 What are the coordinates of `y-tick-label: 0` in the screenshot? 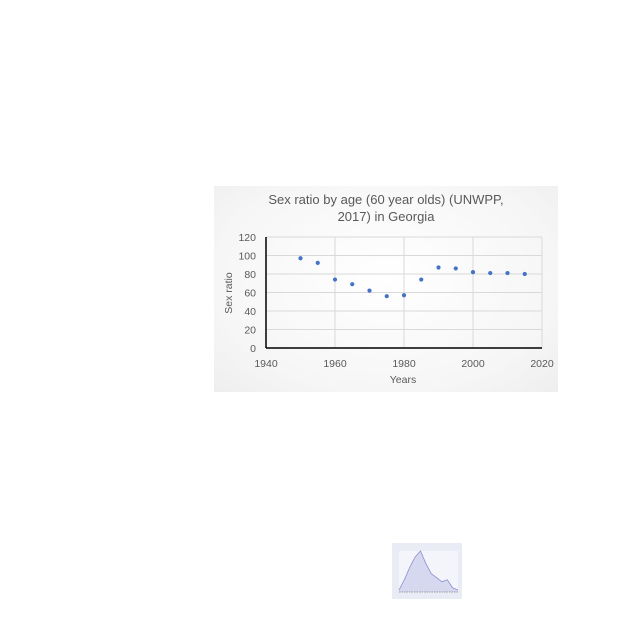 It's located at (253, 349).